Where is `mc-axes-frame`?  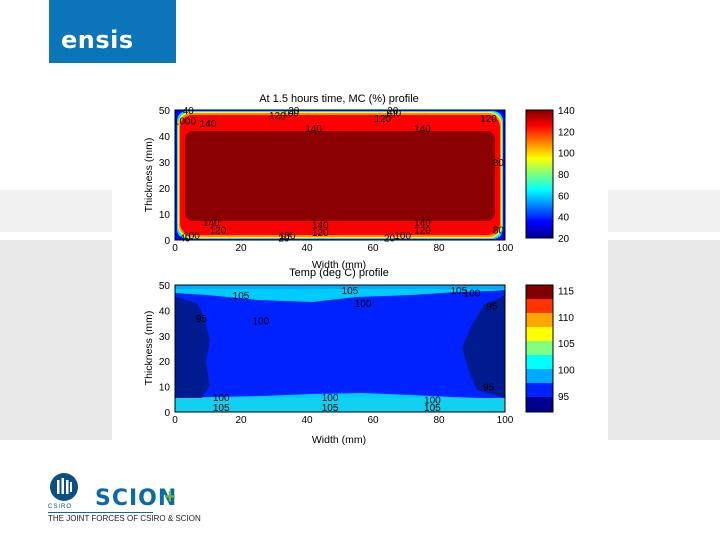
mc-axes-frame is located at coordinates (340, 175).